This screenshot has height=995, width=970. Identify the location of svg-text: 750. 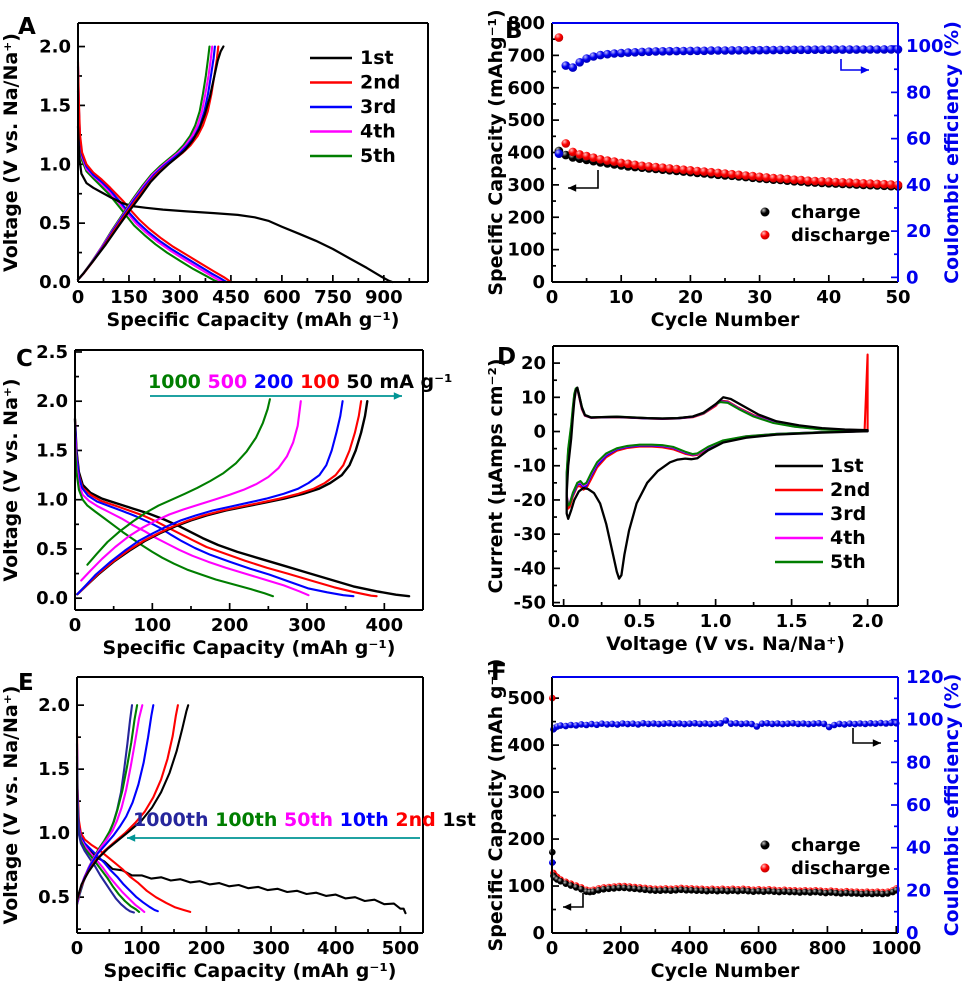
(333, 297).